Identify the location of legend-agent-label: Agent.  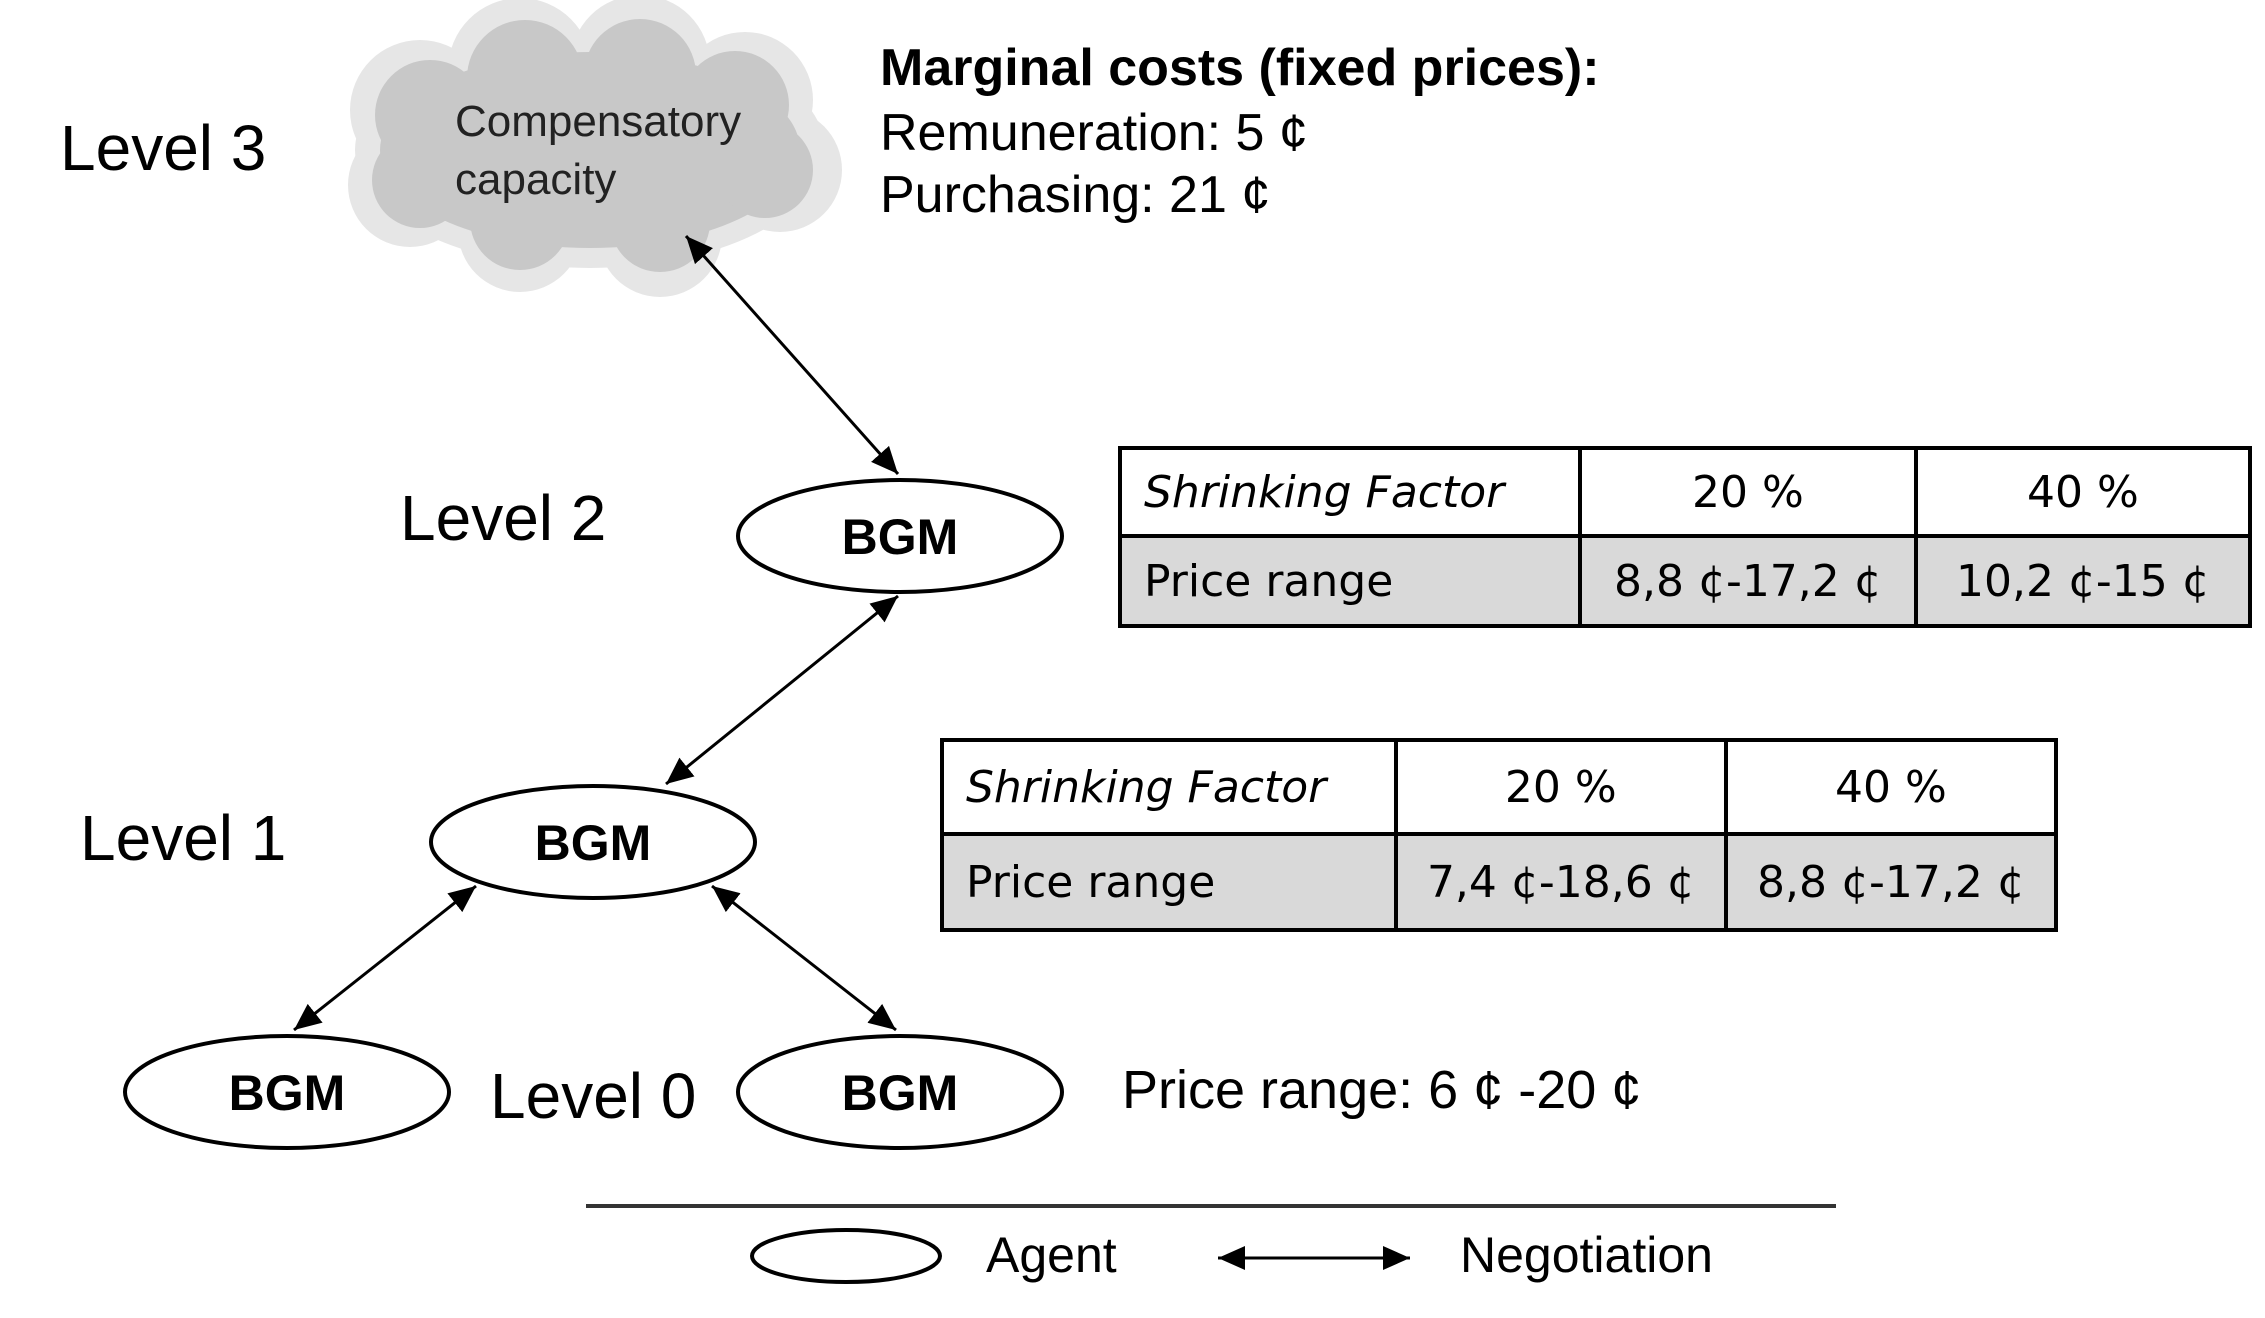
(1051, 1255).